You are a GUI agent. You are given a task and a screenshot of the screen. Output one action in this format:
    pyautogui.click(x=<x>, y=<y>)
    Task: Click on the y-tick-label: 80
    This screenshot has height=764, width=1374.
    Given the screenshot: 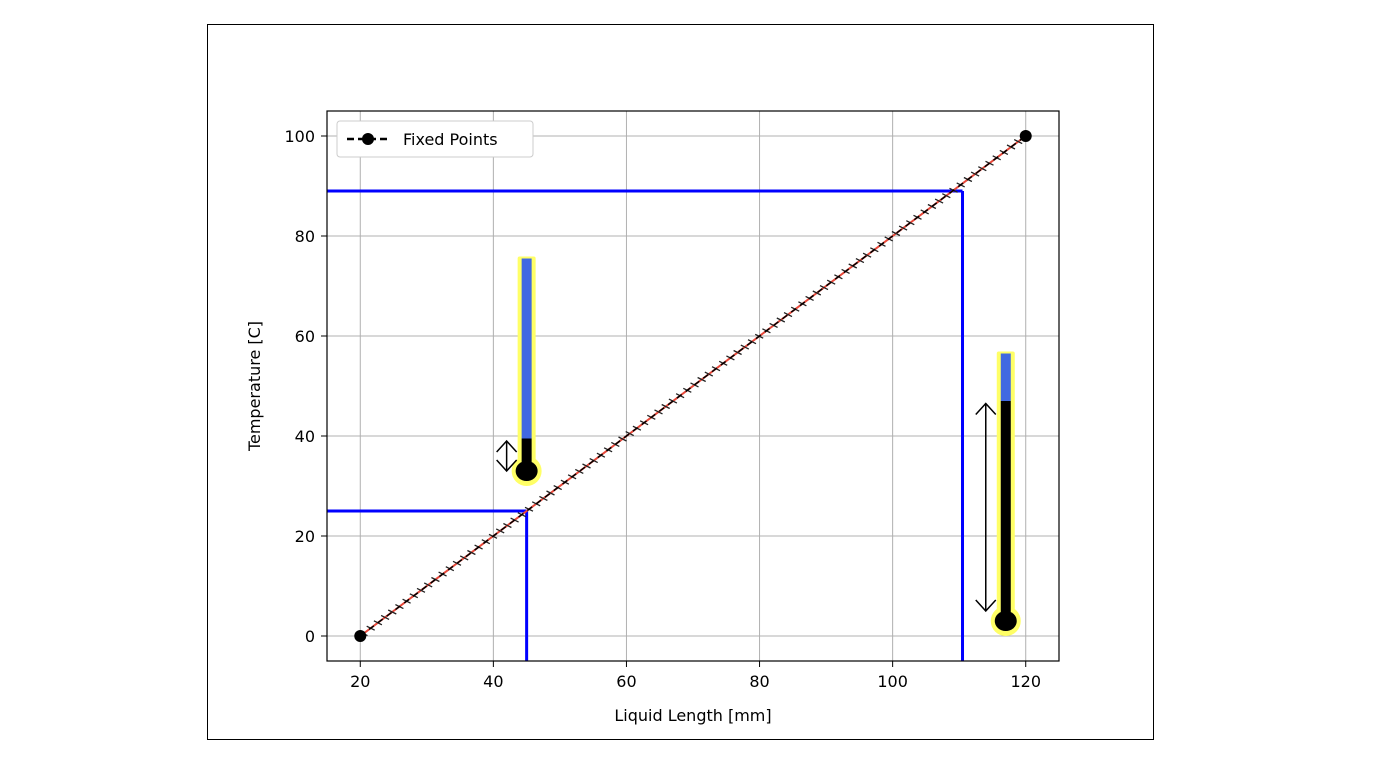 What is the action you would take?
    pyautogui.click(x=305, y=236)
    